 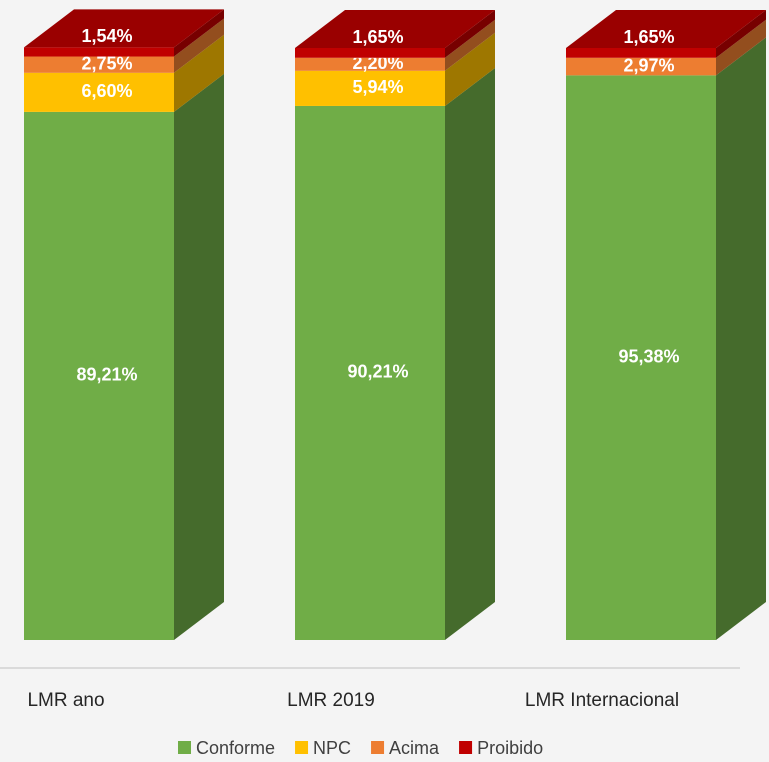 What do you see at coordinates (414, 748) in the screenshot?
I see `legend-label: Acima` at bounding box center [414, 748].